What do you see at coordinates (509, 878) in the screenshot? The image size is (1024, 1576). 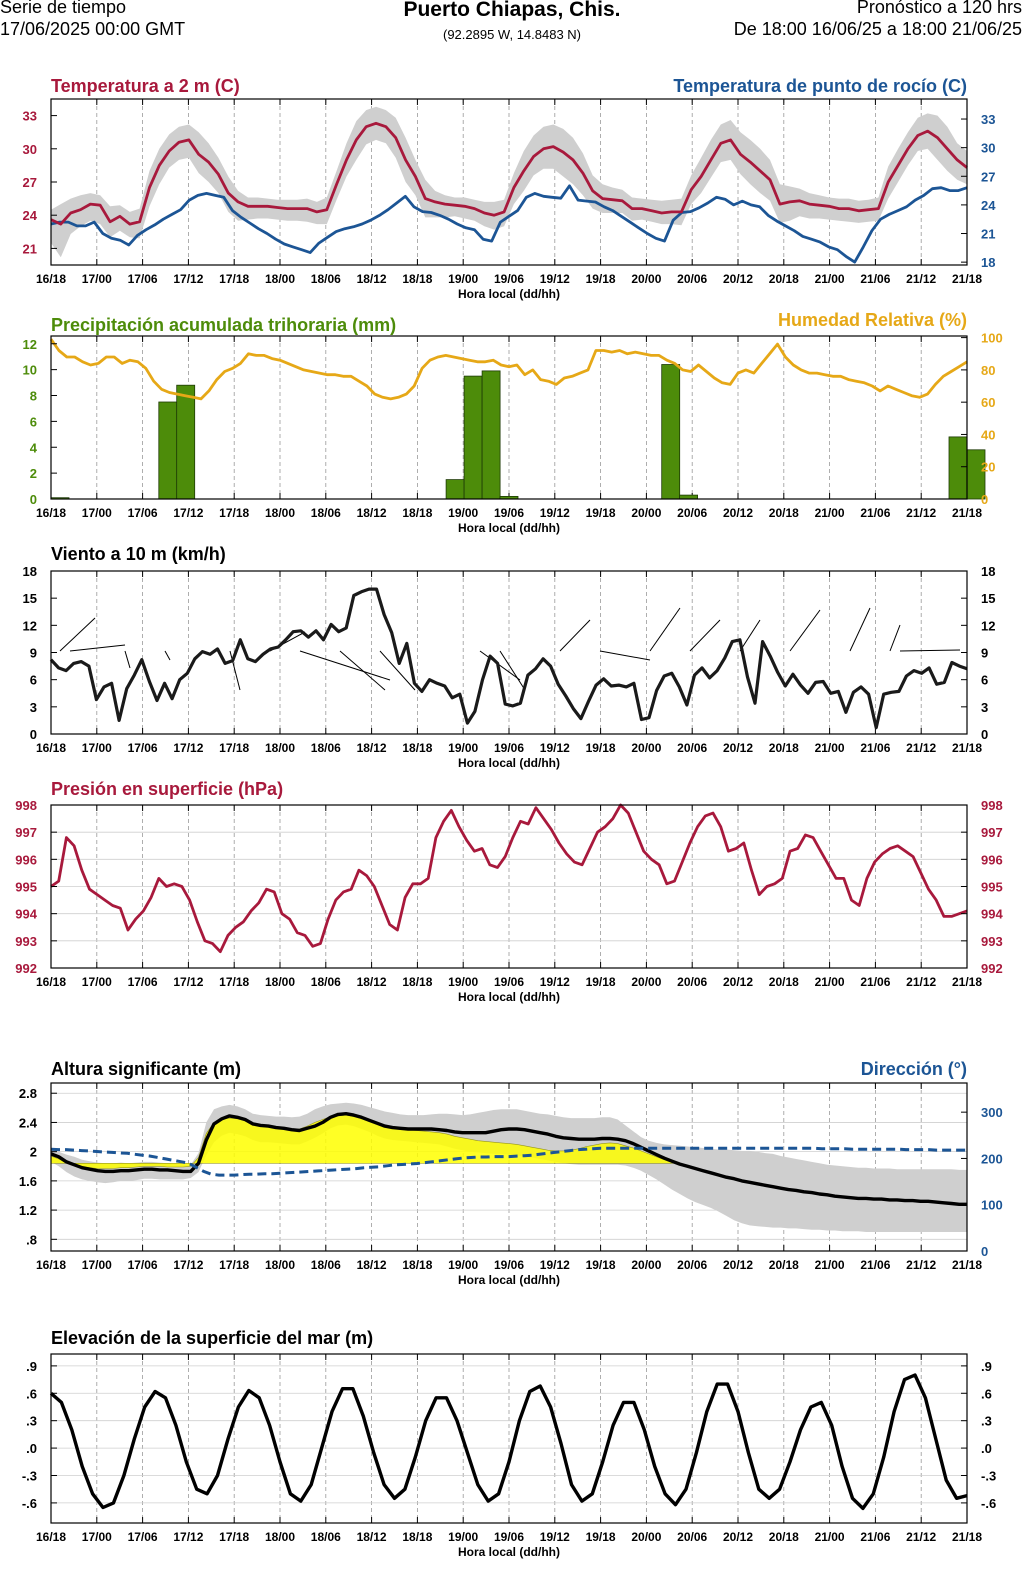 I see `pressure-line` at bounding box center [509, 878].